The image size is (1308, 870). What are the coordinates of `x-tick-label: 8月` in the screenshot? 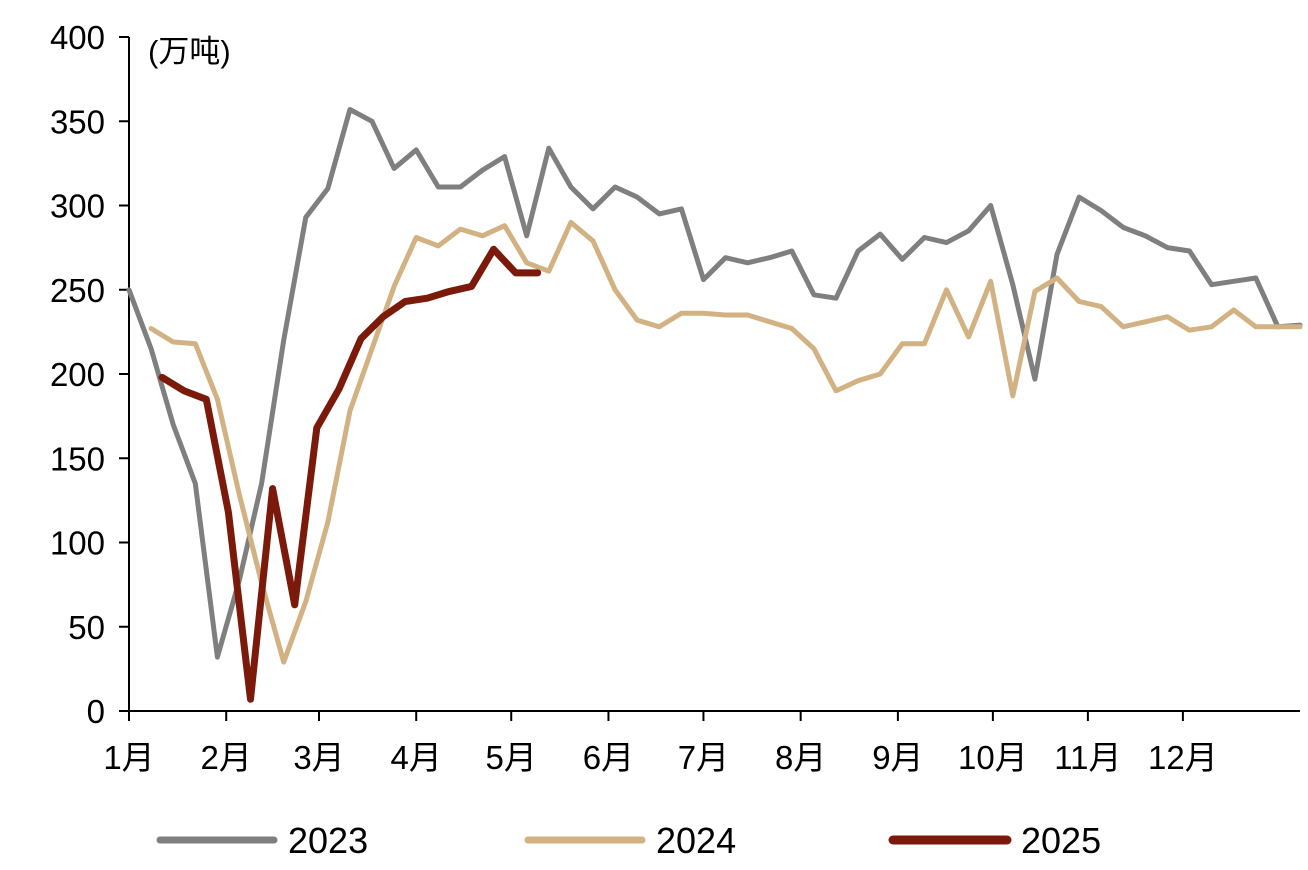 It's located at (800, 757).